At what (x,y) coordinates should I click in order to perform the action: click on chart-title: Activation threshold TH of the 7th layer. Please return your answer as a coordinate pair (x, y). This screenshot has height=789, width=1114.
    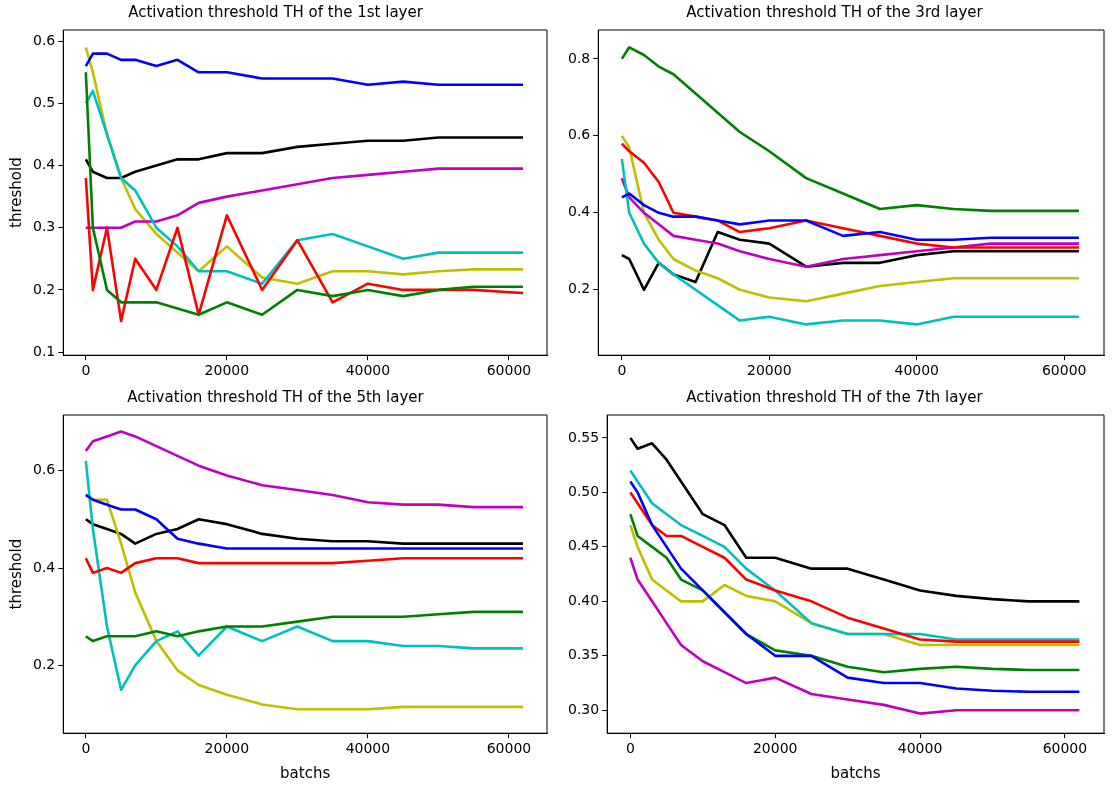
    Looking at the image, I should click on (835, 396).